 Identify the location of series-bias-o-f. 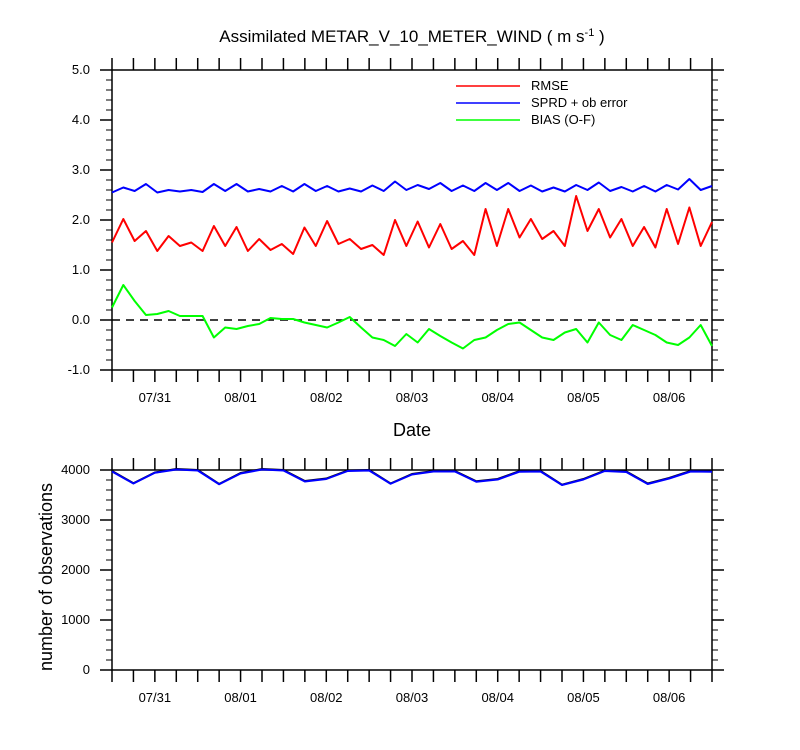
(412, 317).